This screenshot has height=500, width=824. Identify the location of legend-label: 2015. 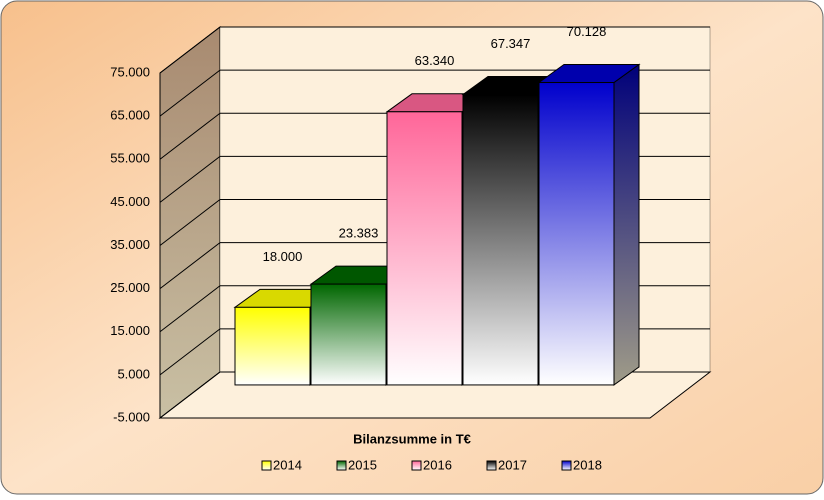
(362, 464).